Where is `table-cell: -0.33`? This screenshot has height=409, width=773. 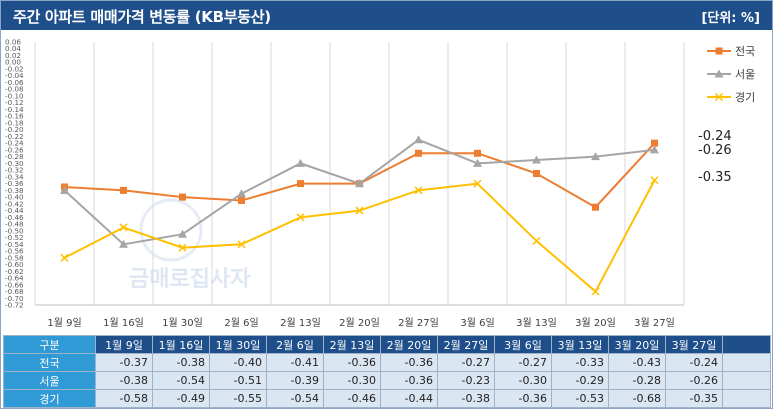 table-cell: -0.33 is located at coordinates (580, 362).